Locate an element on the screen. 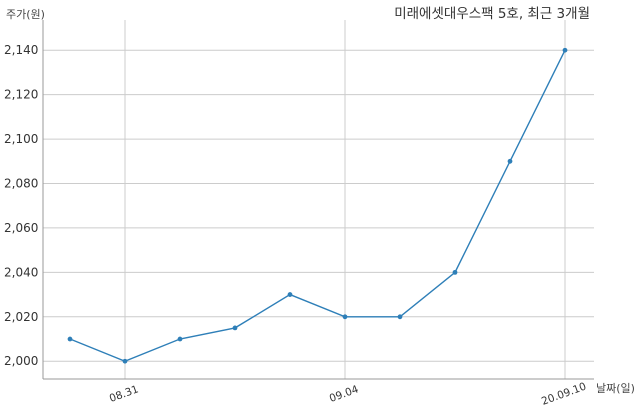  y-tick-label: 2,020 is located at coordinates (21, 317).